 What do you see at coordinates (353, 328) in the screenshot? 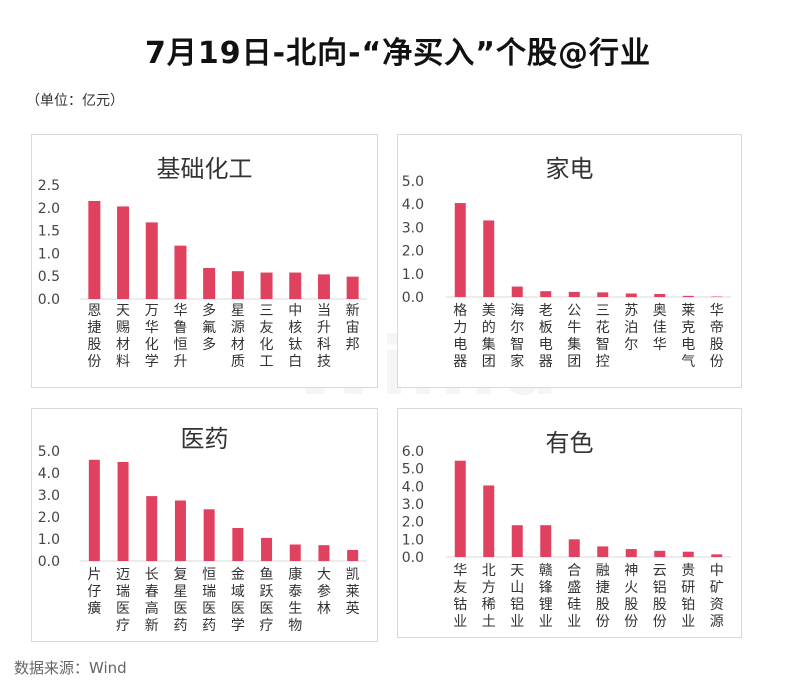
I see `x-category-label: 新宙邦` at bounding box center [353, 328].